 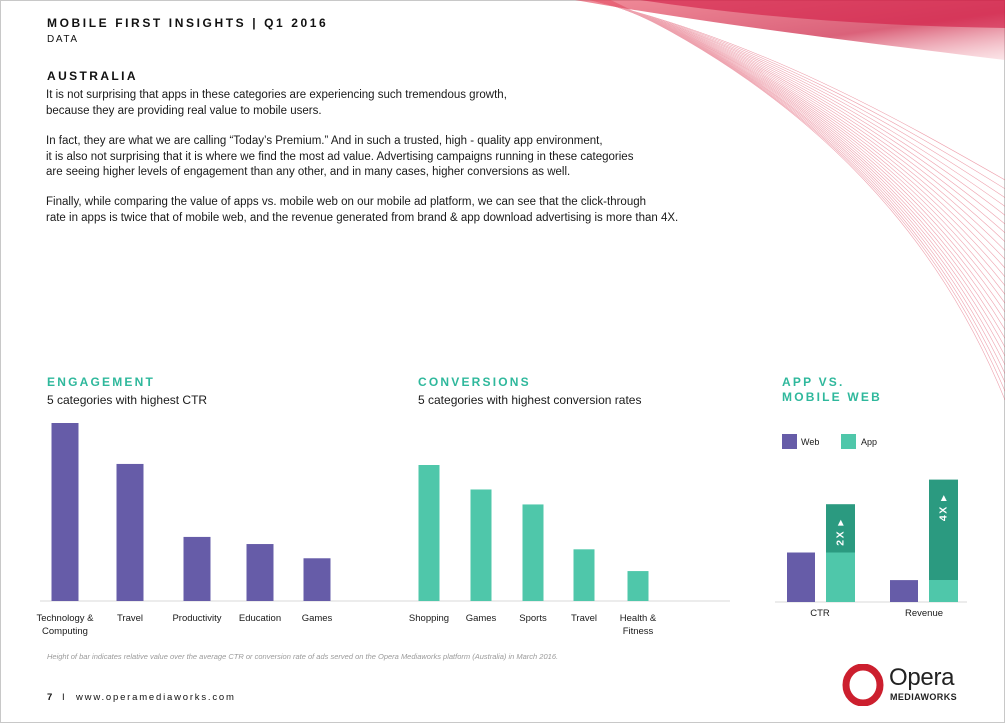 I want to click on footer-separator: I, so click(x=63, y=697).